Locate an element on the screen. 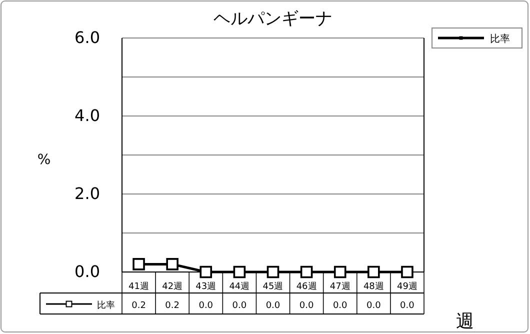 The image size is (530, 334). x-axis-title: 週 is located at coordinates (465, 321).